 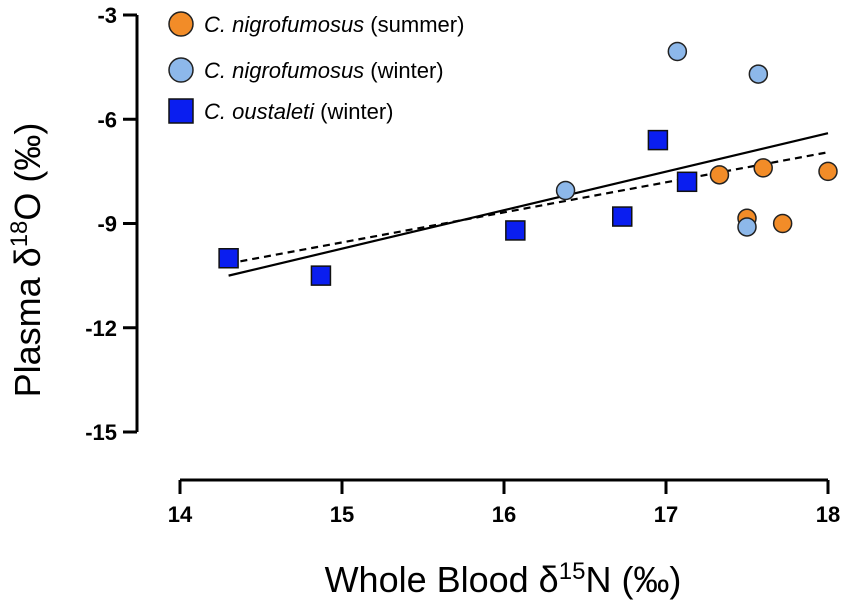 I want to click on fit-line-dashed, so click(x=528, y=208).